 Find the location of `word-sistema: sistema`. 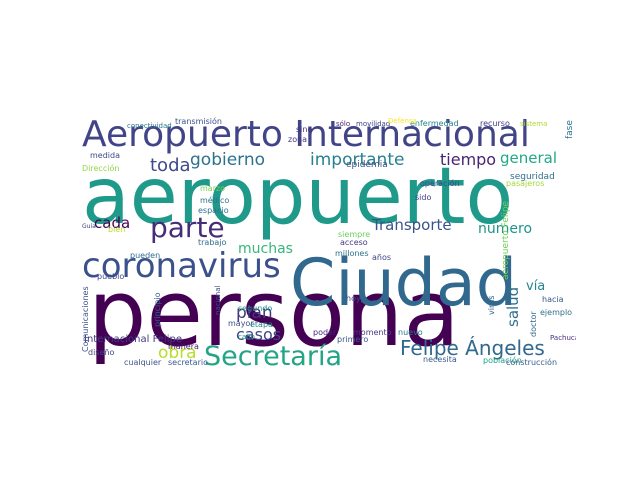

word-sistema: sistema is located at coordinates (533, 124).